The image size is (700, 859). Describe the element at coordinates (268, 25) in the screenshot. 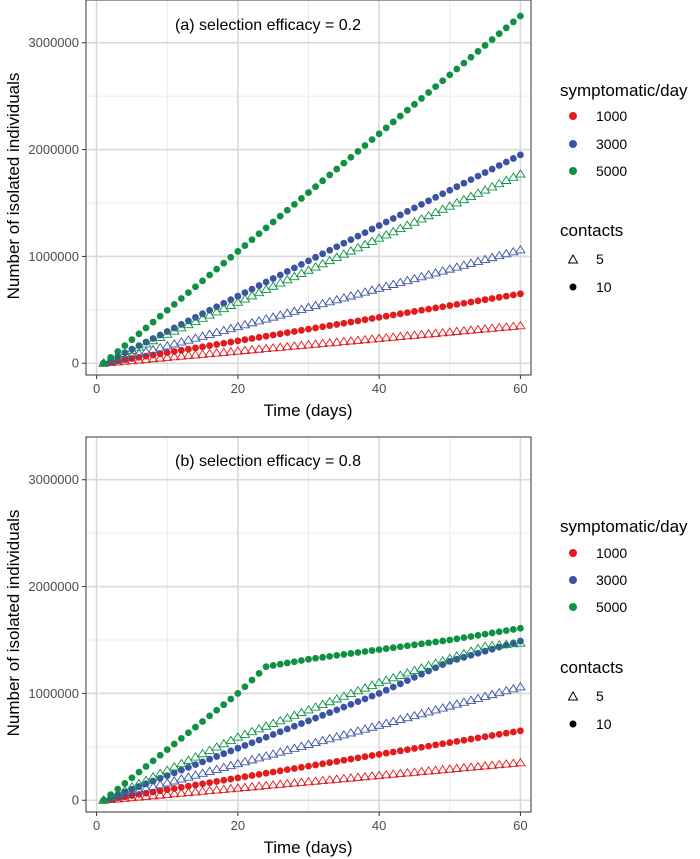

I see `panel-a-title: (a) selection efficacy = 0.2` at that location.